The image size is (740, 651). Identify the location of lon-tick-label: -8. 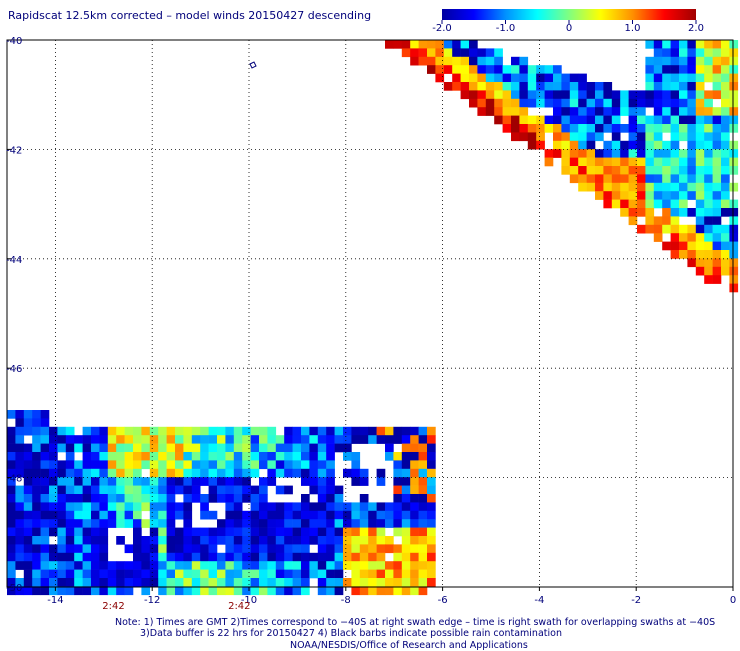
(346, 600).